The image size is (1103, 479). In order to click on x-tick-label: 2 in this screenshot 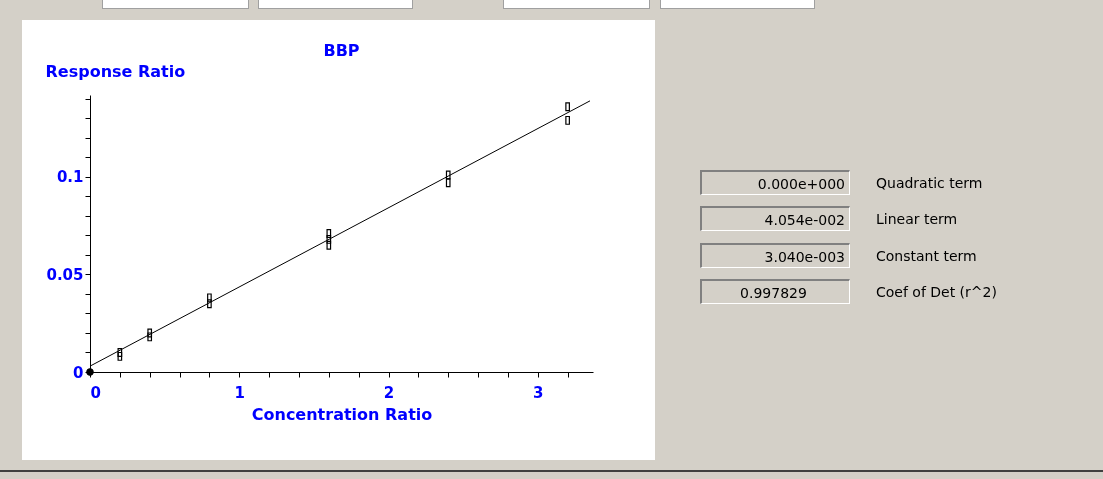, I will do `click(389, 392)`.